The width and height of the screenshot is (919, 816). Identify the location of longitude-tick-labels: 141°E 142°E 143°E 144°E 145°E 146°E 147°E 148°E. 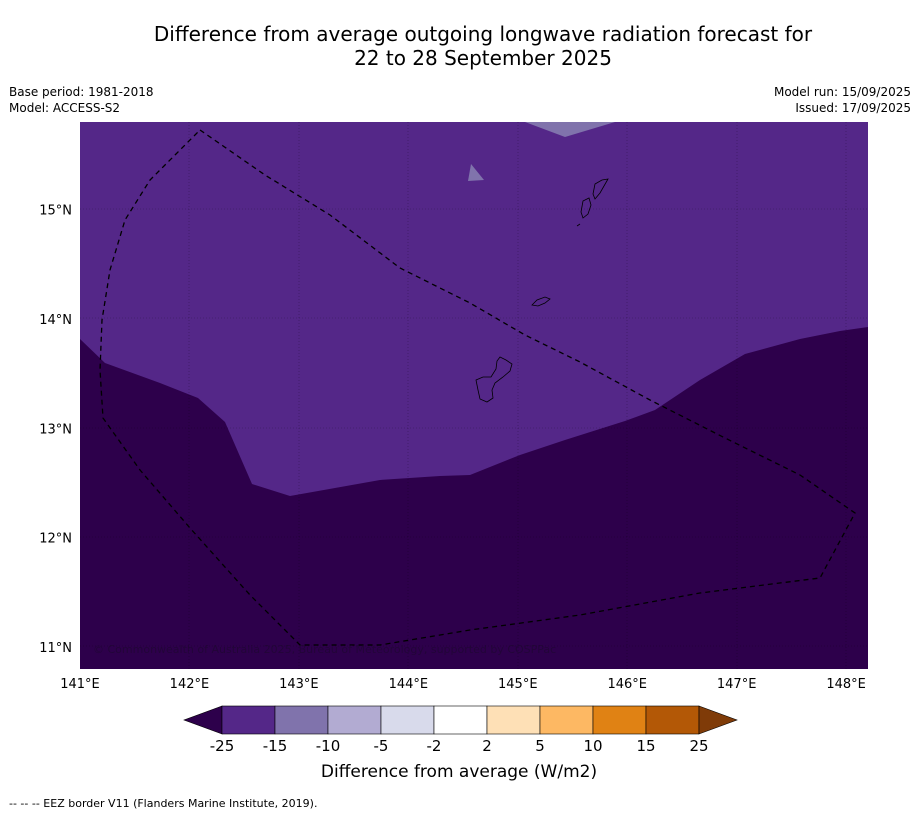
(463, 684).